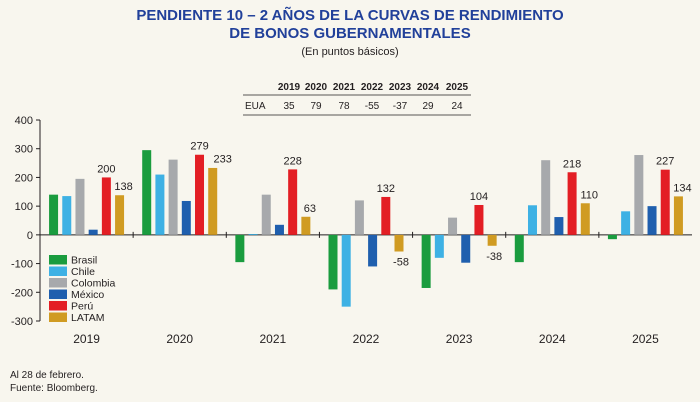  Describe the element at coordinates (67, 215) in the screenshot. I see `bar-chile-2019` at that location.